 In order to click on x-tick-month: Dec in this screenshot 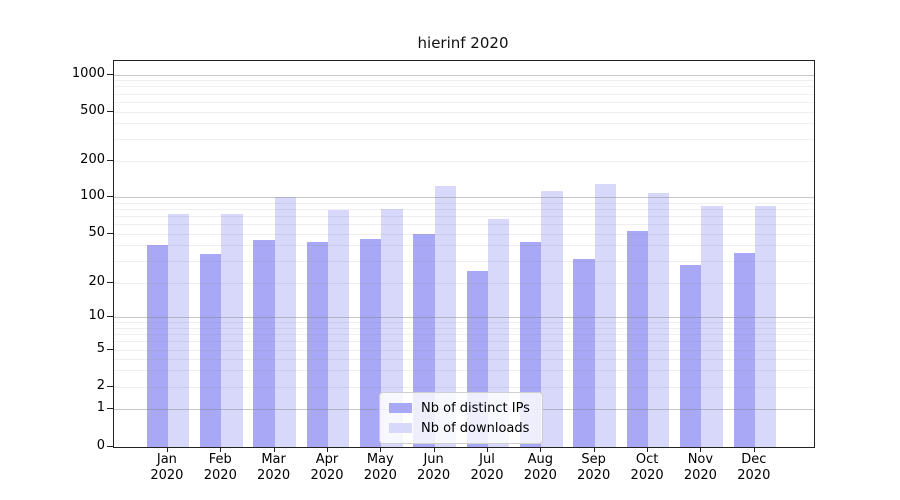, I will do `click(754, 459)`.